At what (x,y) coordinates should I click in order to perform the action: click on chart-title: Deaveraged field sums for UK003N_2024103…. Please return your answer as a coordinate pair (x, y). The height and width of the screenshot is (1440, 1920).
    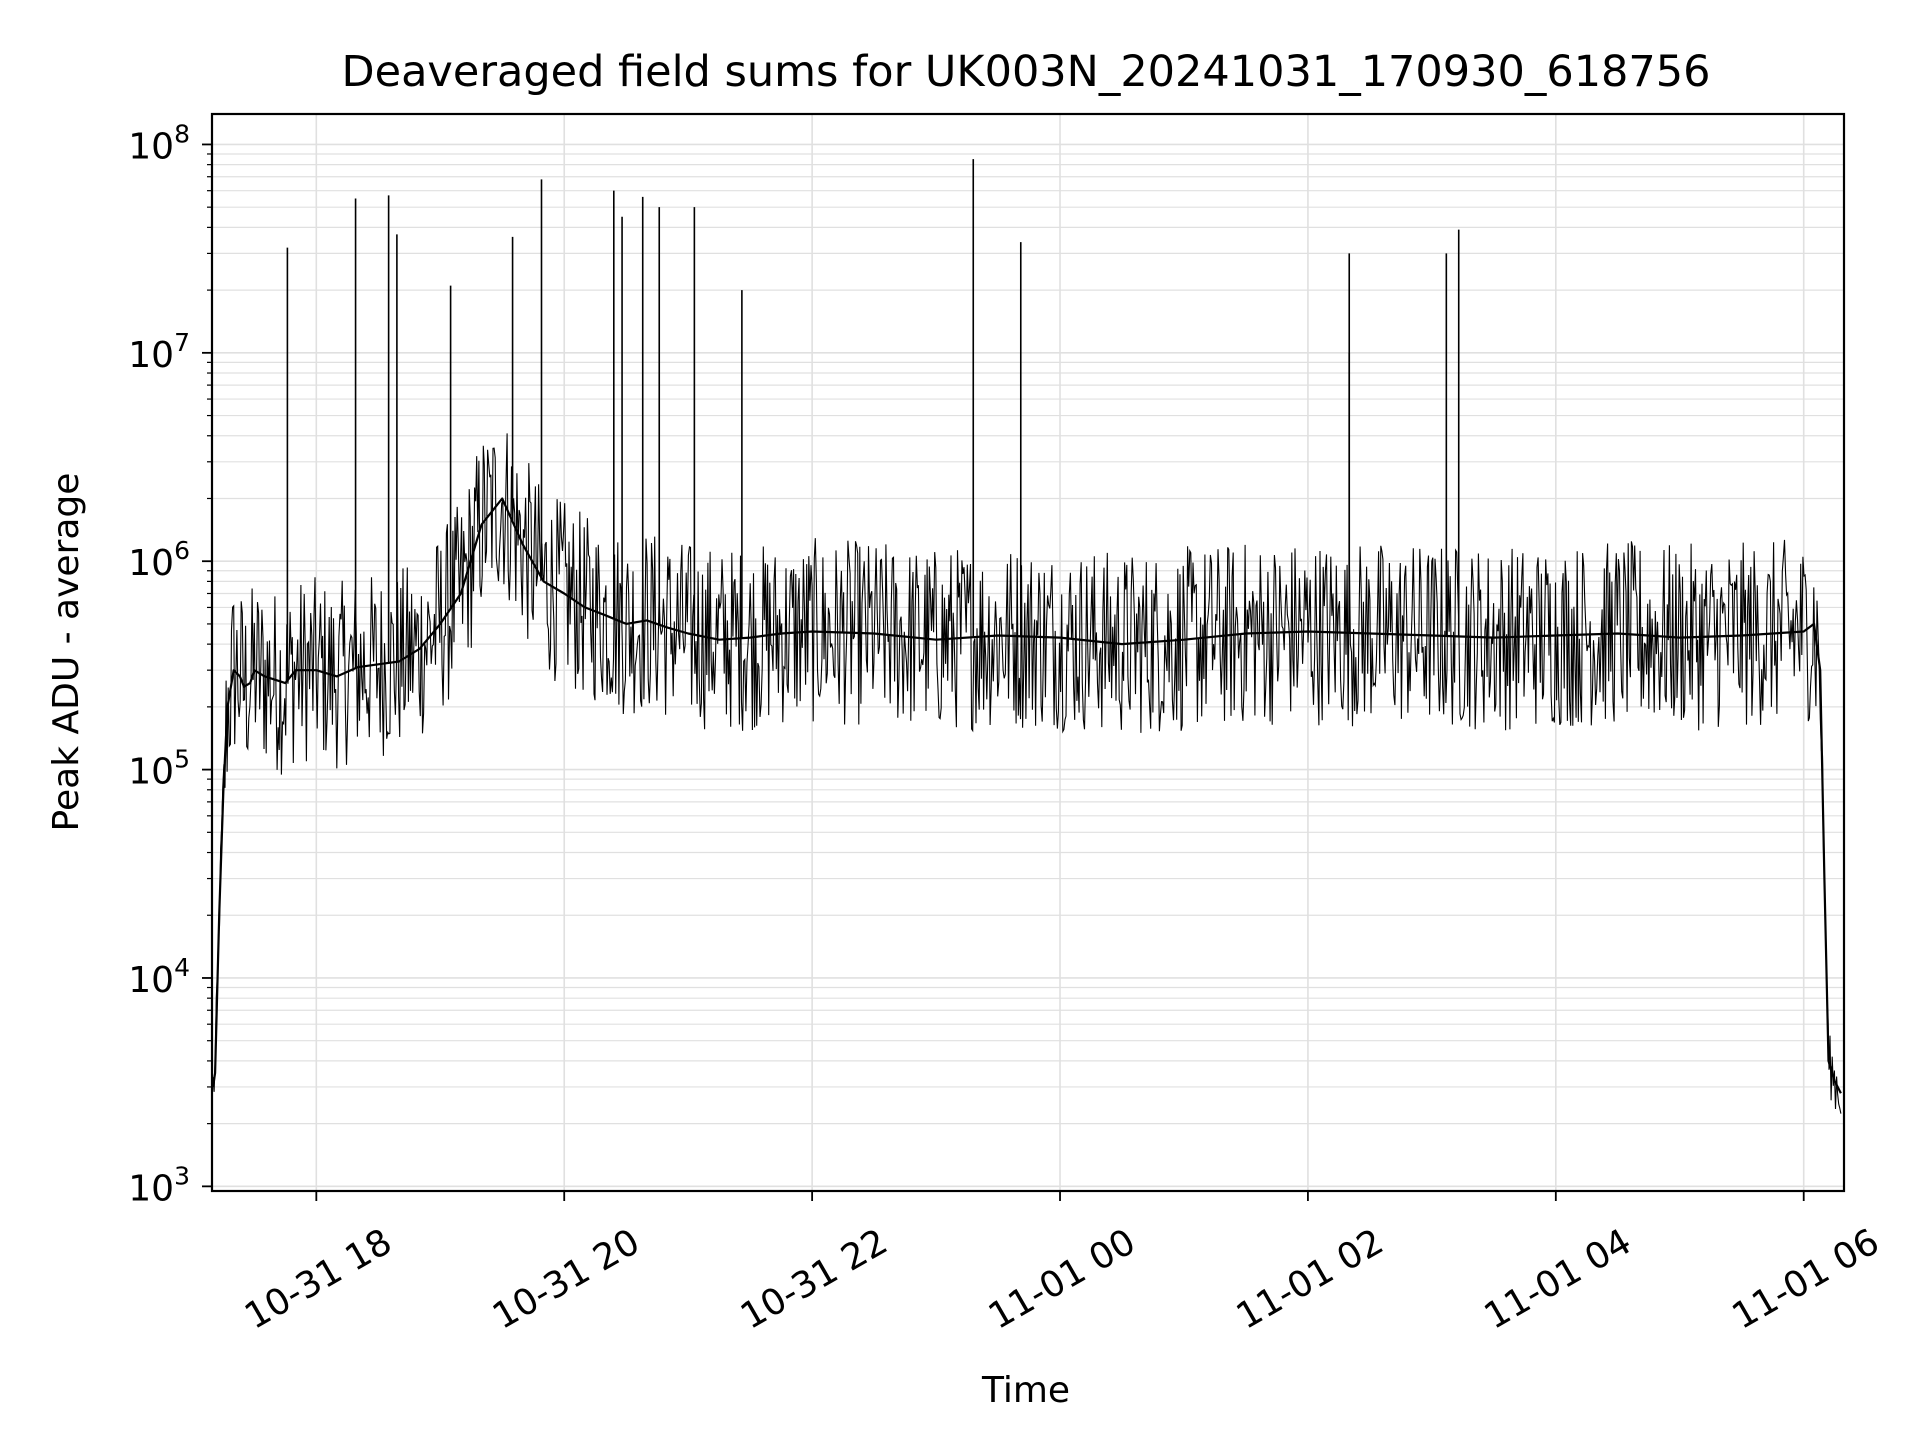
    Looking at the image, I should click on (1026, 72).